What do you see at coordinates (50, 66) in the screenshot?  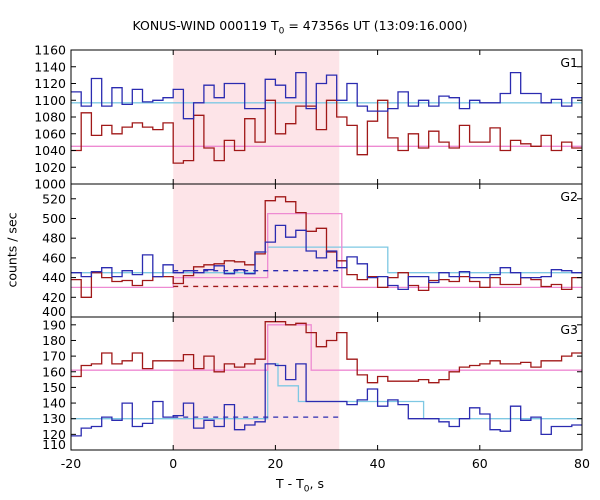 I see `y-tick-label: 1140` at bounding box center [50, 66].